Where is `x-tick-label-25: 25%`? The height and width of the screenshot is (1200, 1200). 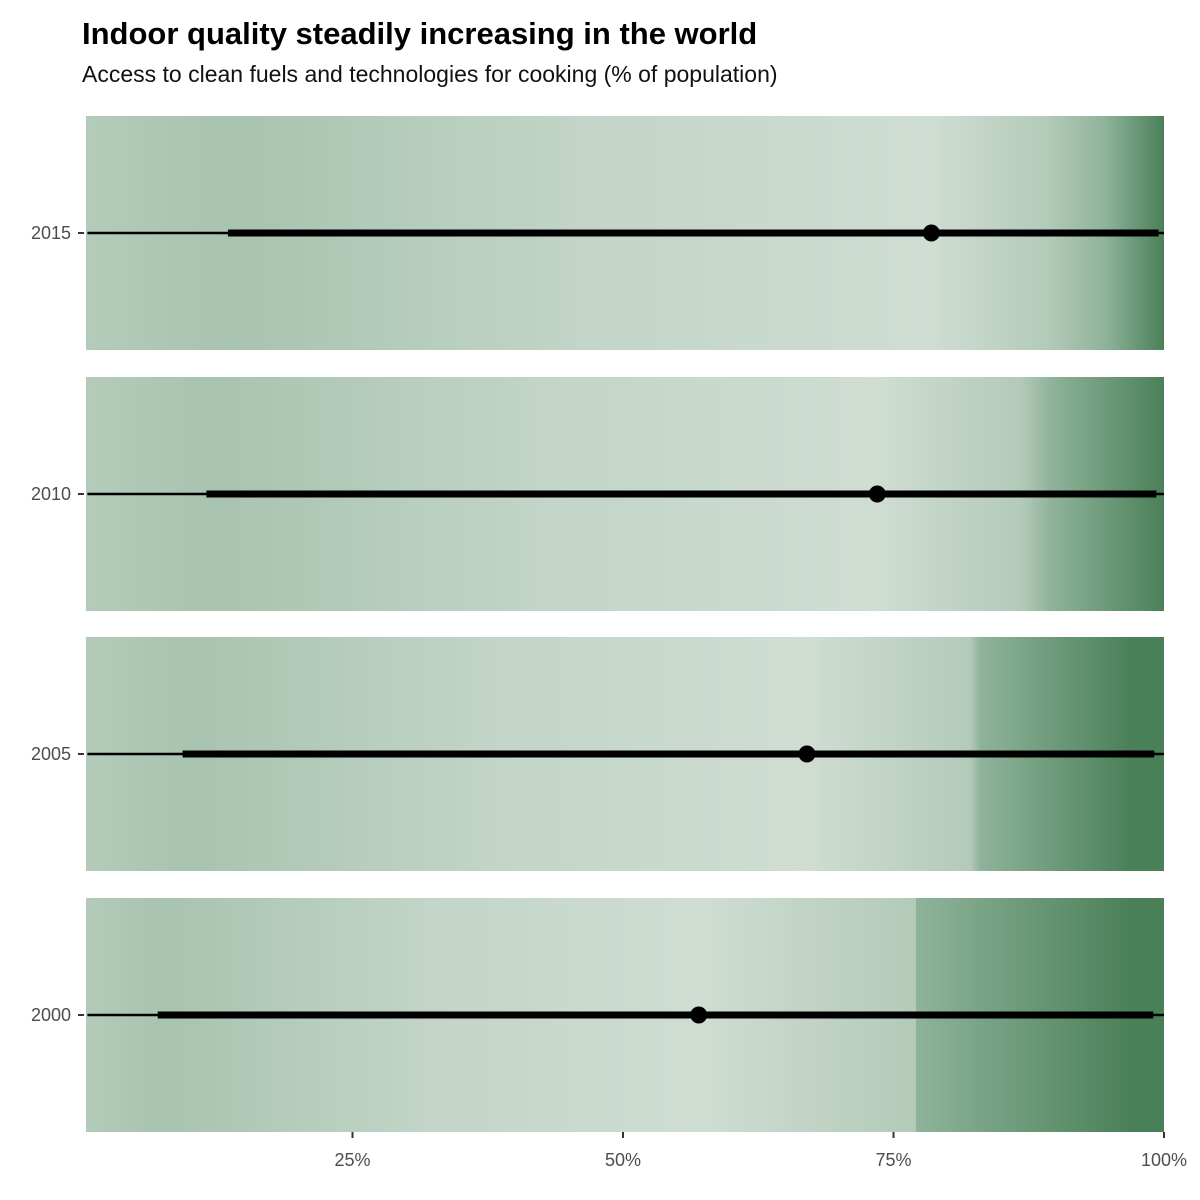 x-tick-label-25: 25% is located at coordinates (352, 1160).